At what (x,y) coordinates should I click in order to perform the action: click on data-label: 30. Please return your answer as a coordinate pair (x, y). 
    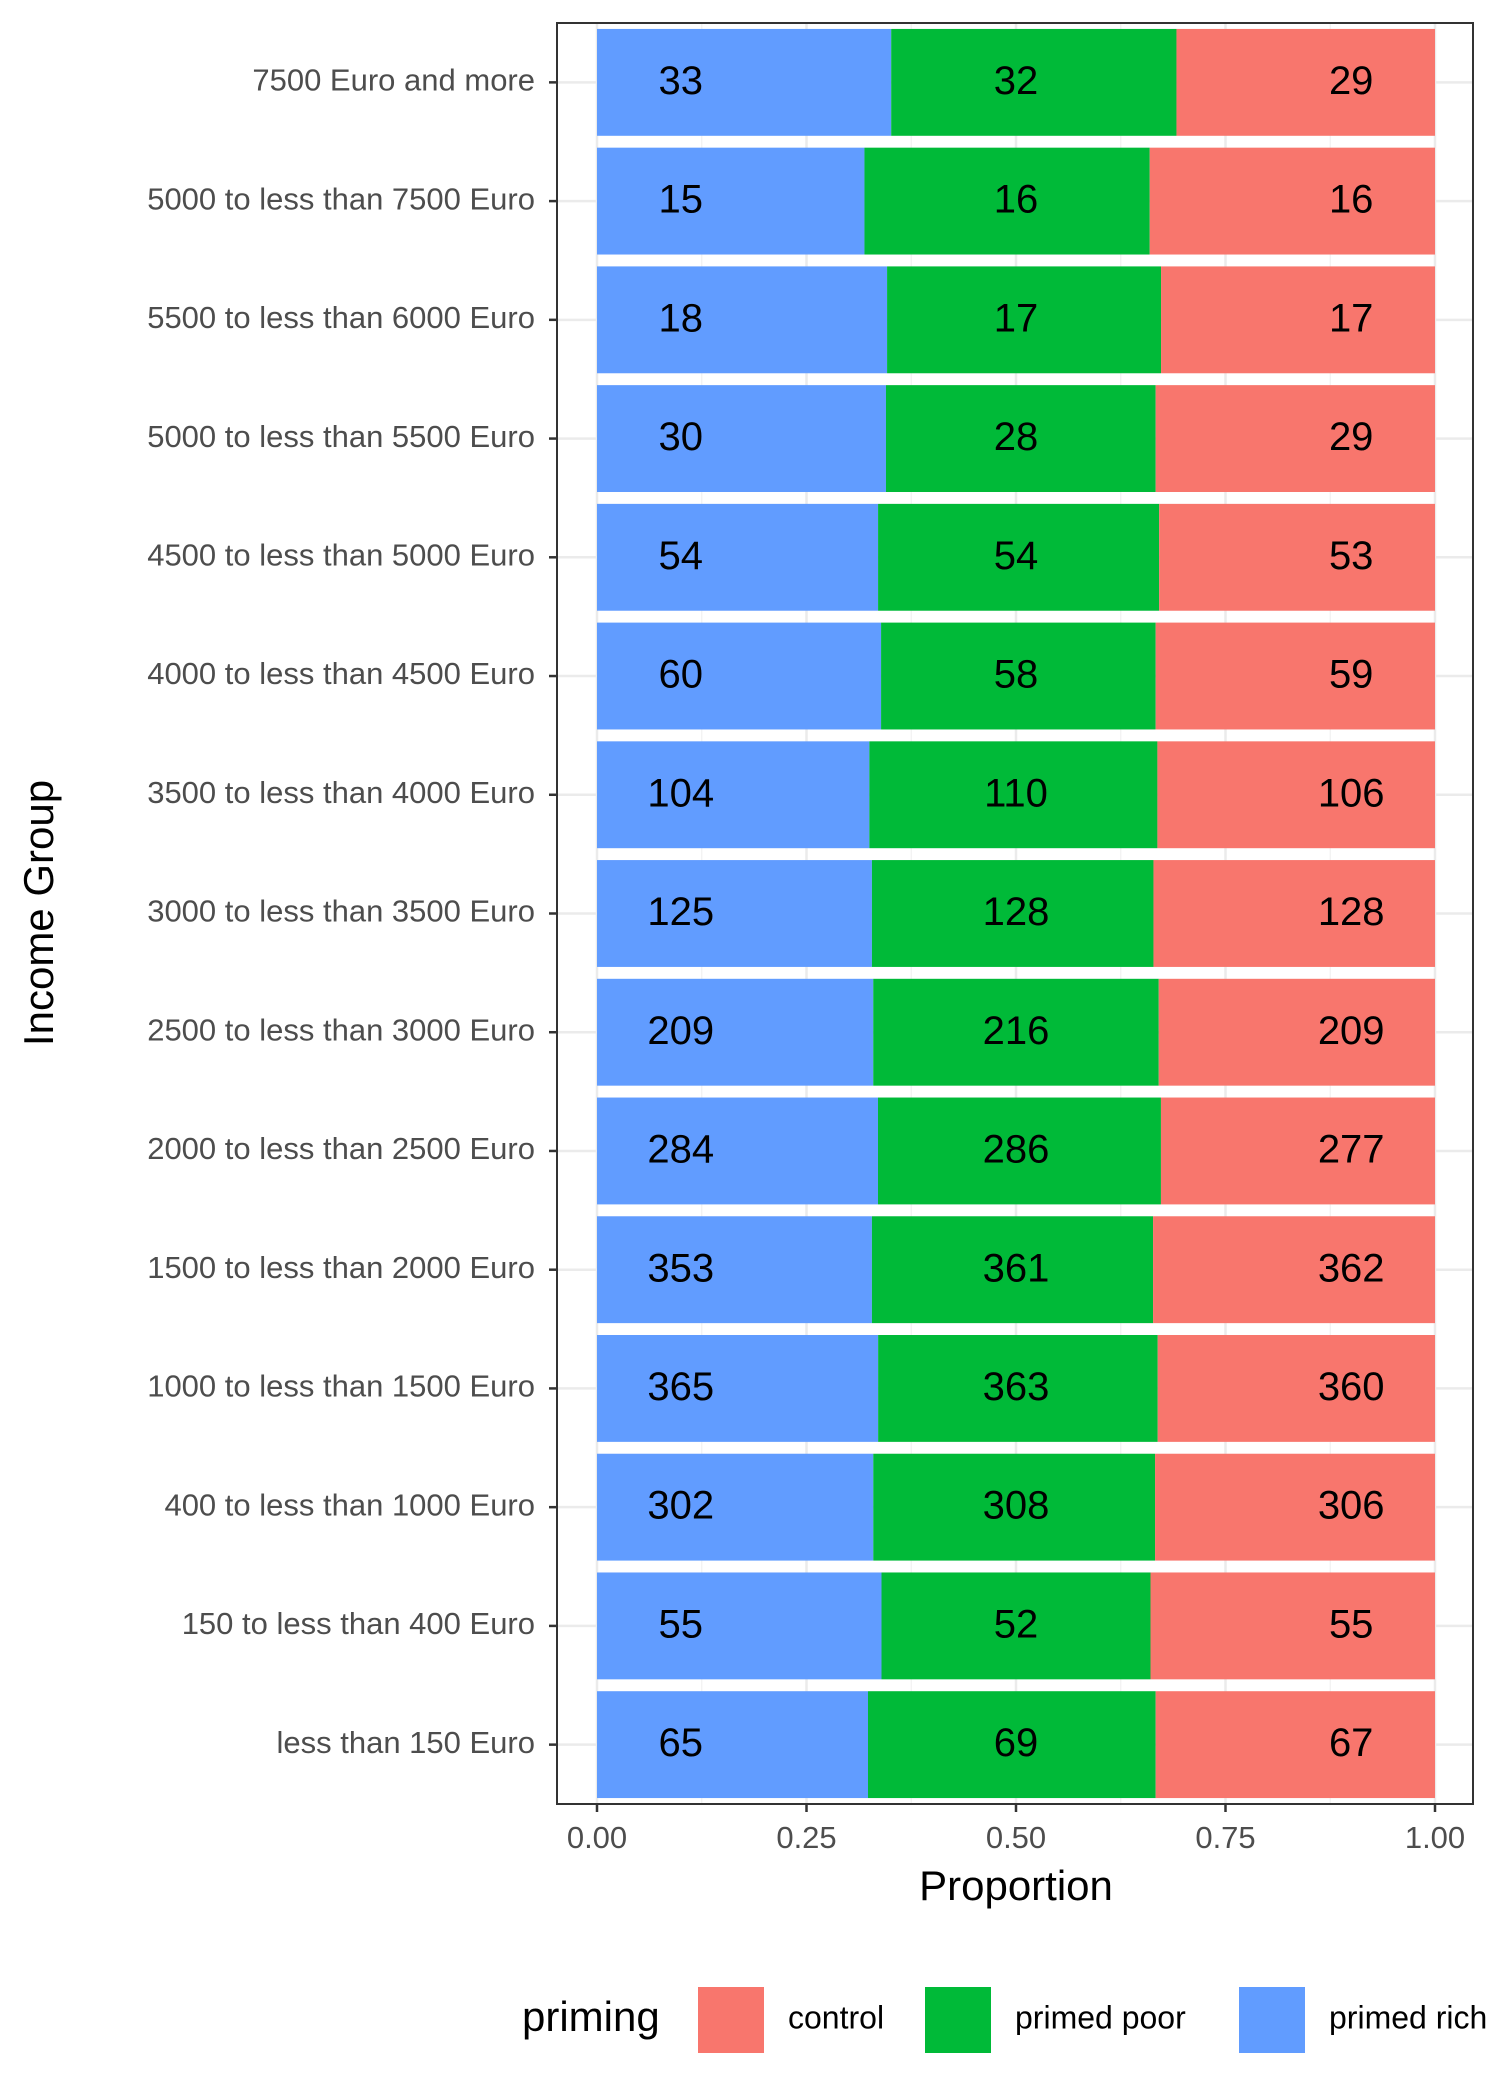
    Looking at the image, I should click on (681, 437).